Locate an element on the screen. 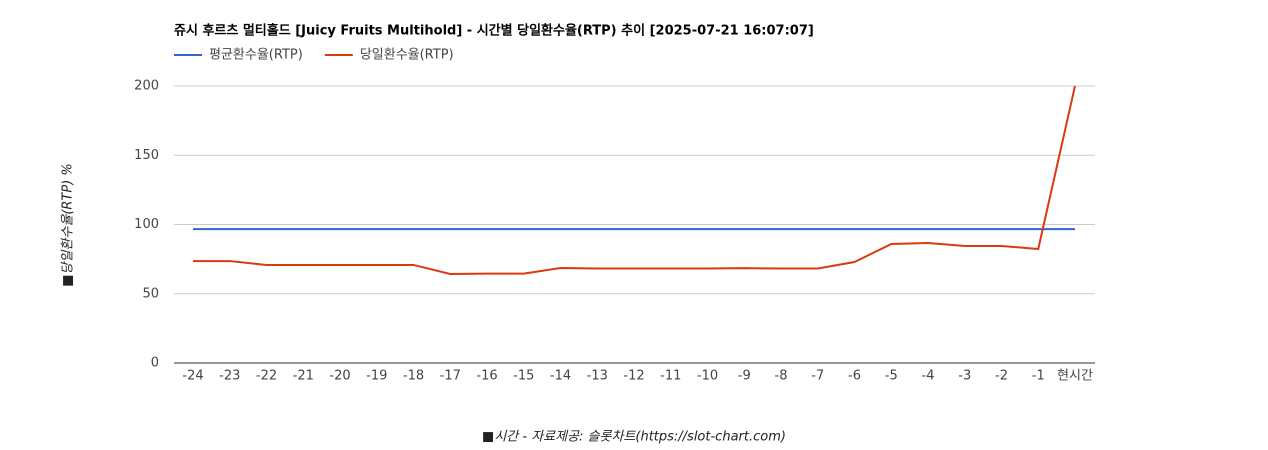 This screenshot has height=450, width=1268. x-tick-label: -14 is located at coordinates (560, 376).